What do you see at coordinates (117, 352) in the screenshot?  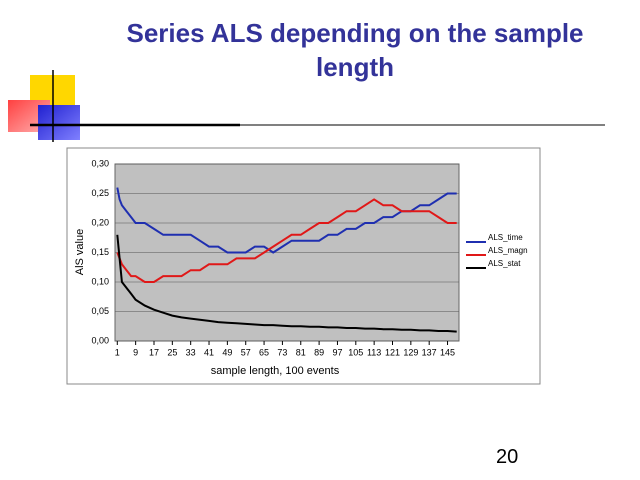 I see `x-tick-label: 1` at bounding box center [117, 352].